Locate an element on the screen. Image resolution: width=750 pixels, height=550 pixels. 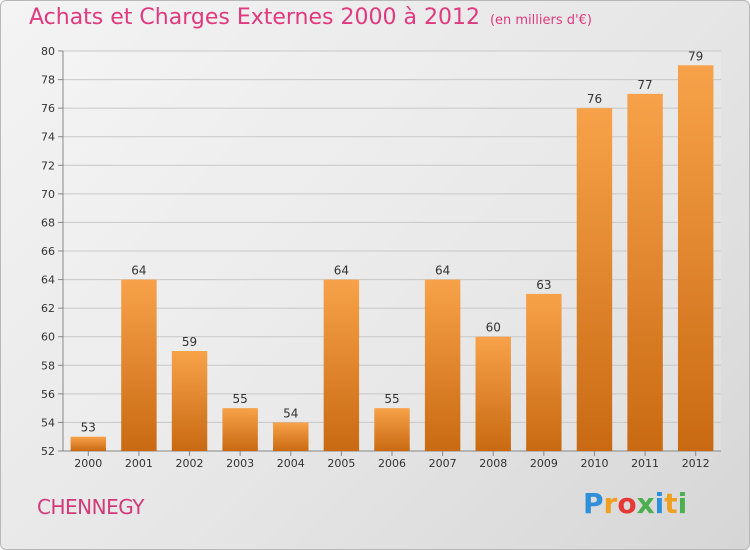
logo-letter: t is located at coordinates (671, 503).